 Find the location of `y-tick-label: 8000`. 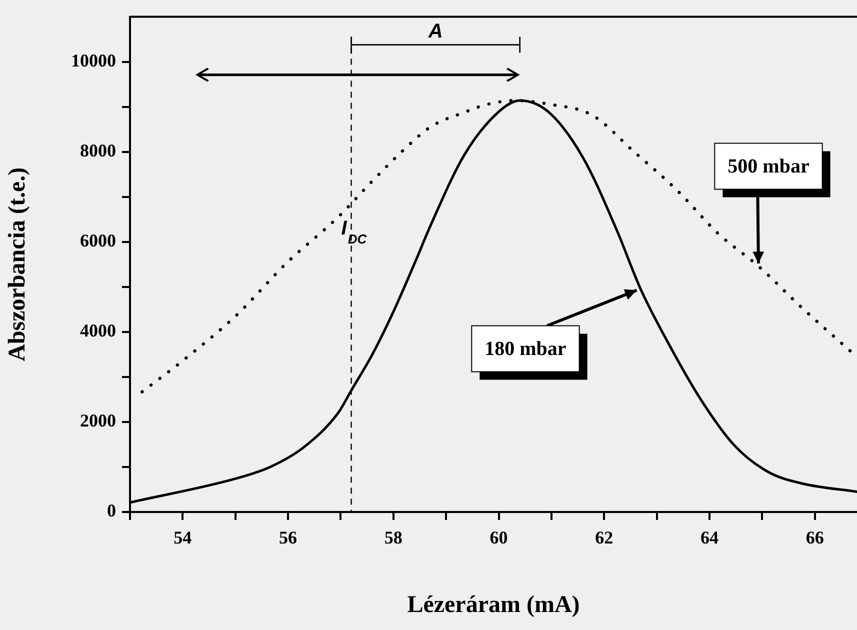

y-tick-label: 8000 is located at coordinates (98, 150).